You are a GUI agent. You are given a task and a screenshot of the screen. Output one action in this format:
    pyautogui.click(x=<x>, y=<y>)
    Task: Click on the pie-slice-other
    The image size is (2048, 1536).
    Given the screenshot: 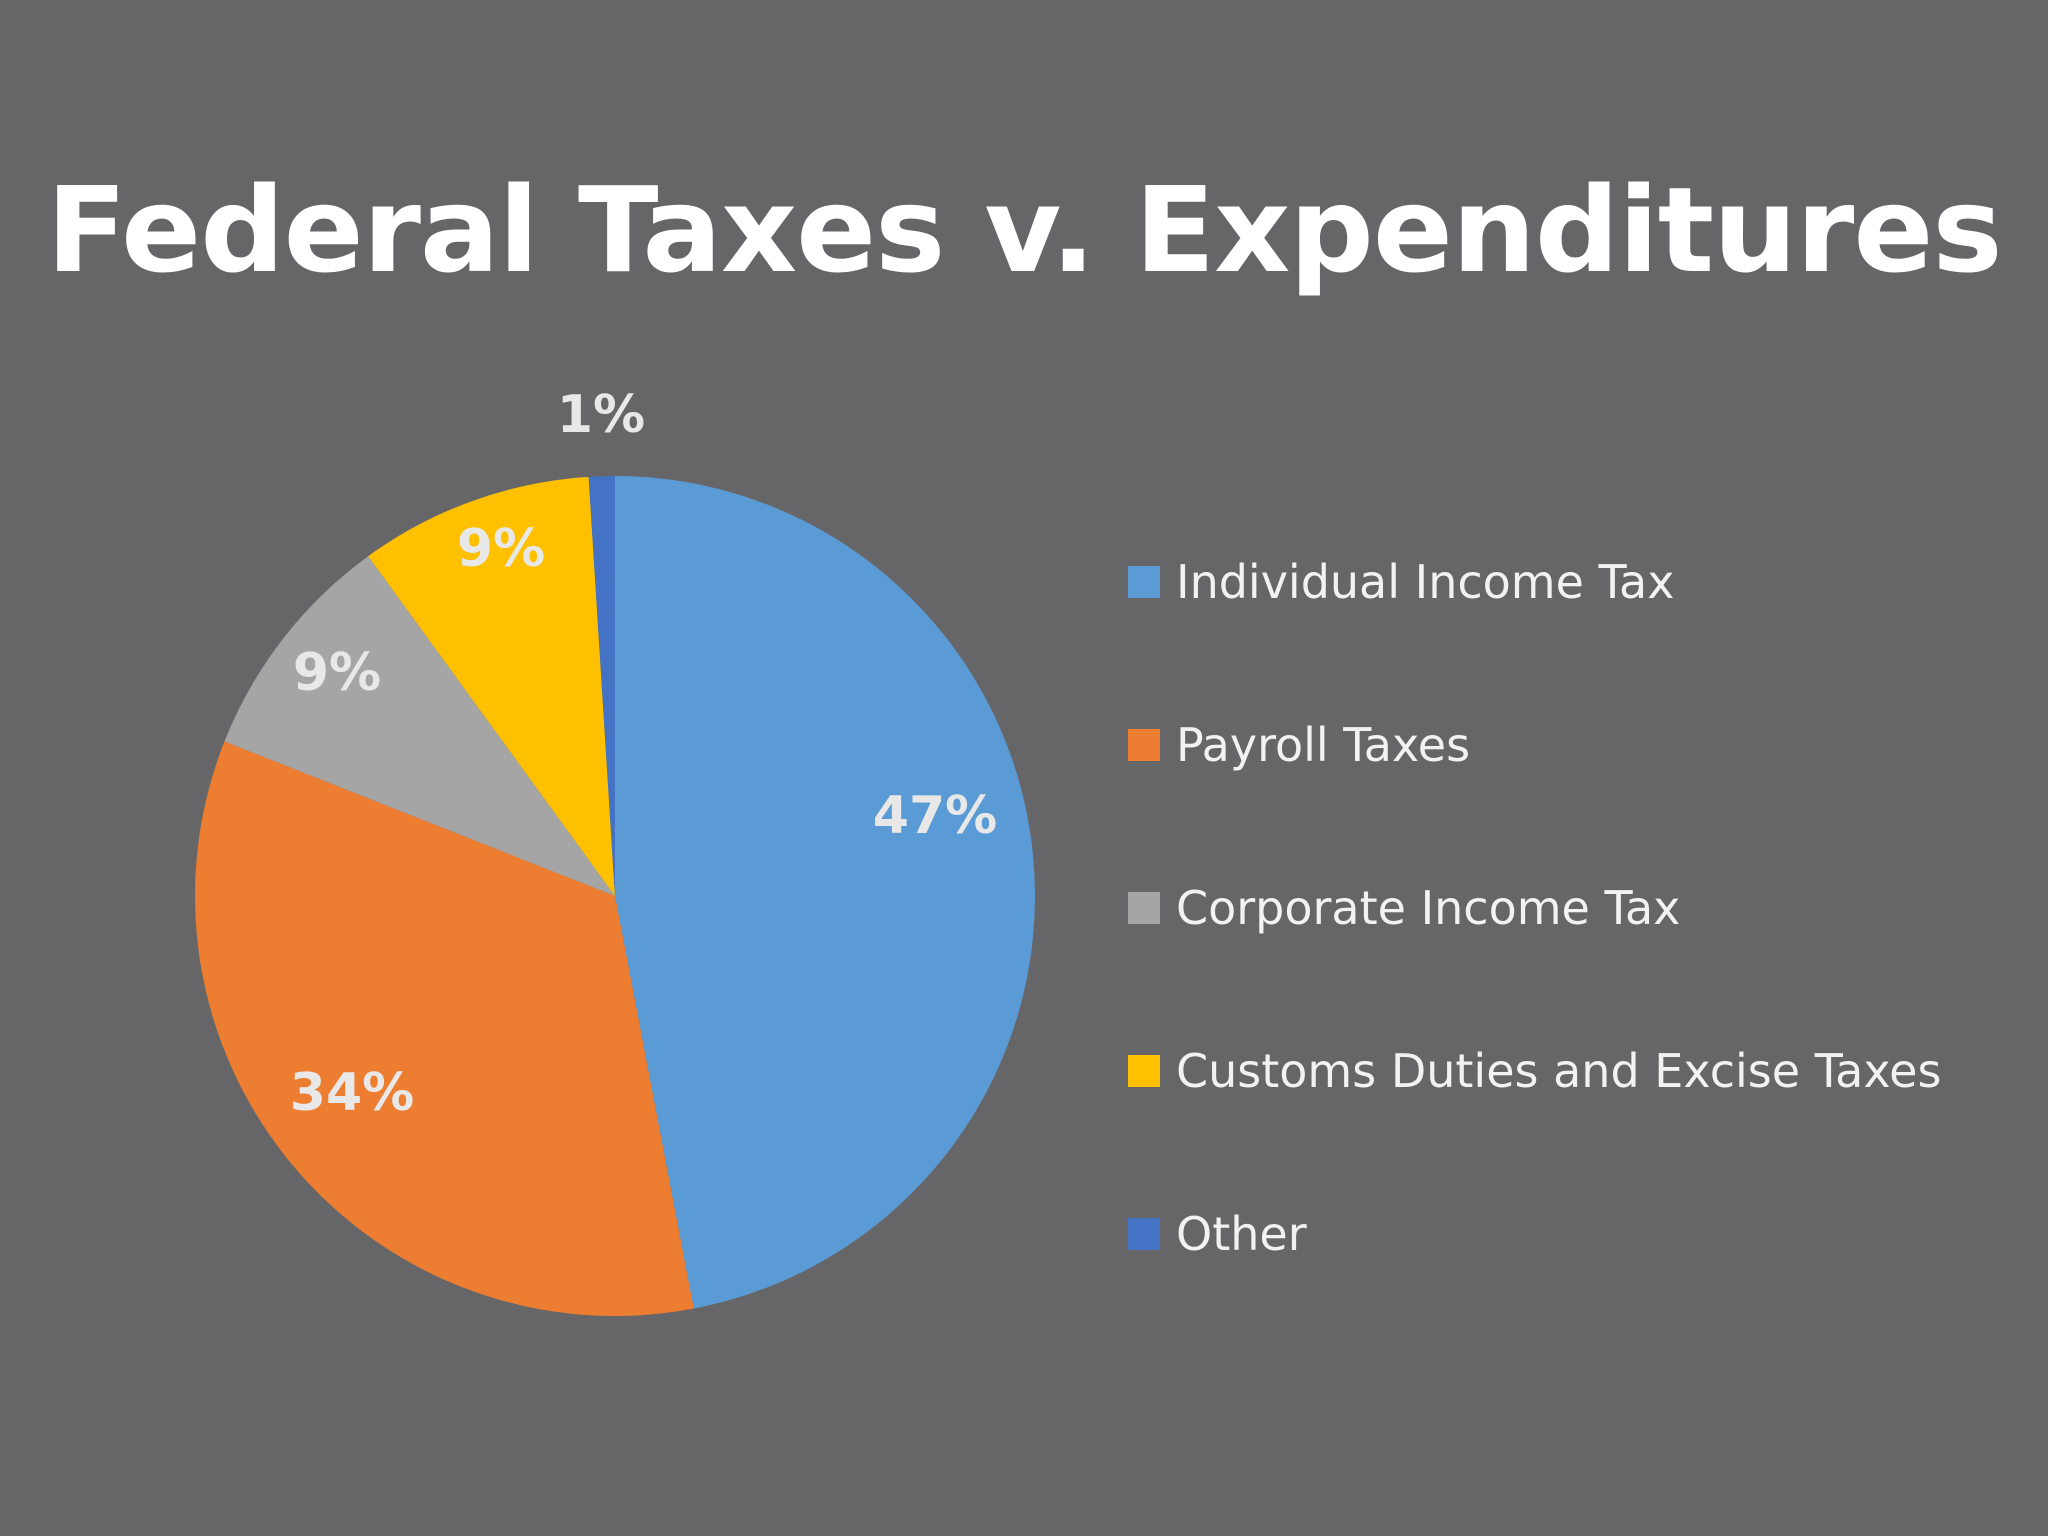 What is the action you would take?
    pyautogui.click(x=601, y=686)
    